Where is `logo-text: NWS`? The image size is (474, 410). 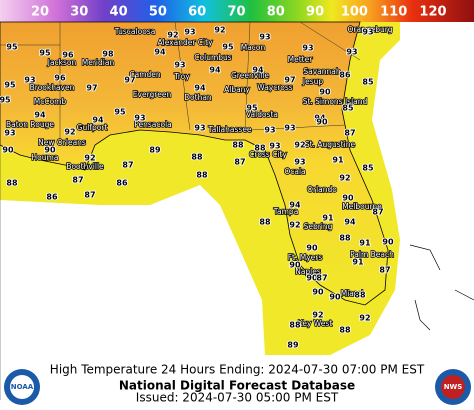 logo-text: NWS is located at coordinates (453, 387).